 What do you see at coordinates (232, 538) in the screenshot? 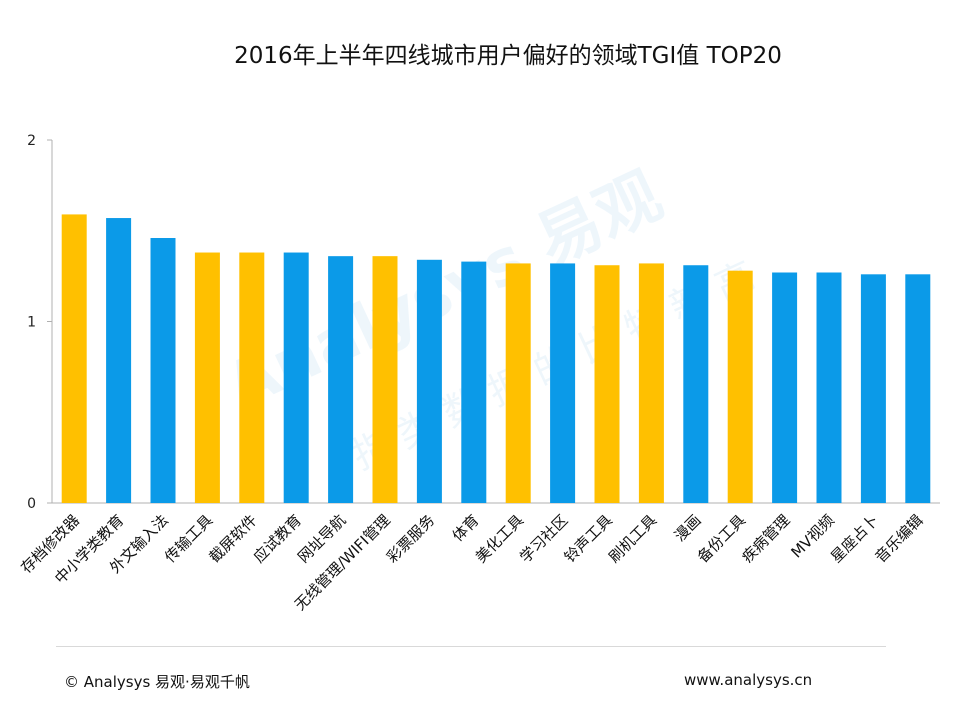
I see `category-label: 截屏软件` at bounding box center [232, 538].